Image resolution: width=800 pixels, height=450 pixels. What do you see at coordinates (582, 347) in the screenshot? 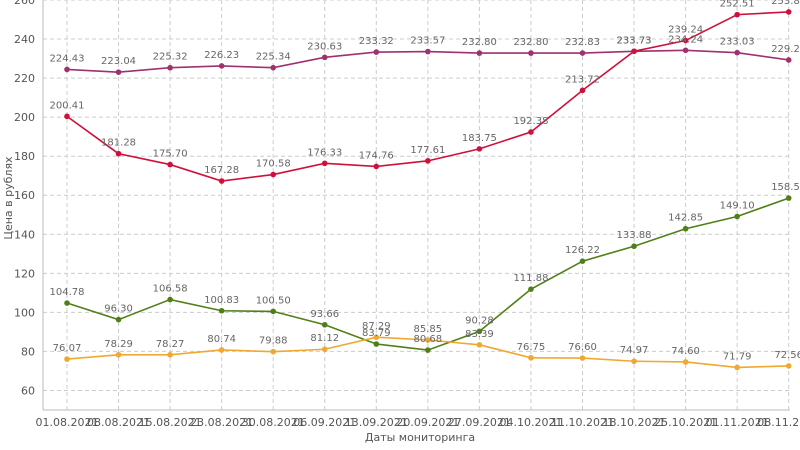
I see `data-label: 76.60` at bounding box center [582, 347].